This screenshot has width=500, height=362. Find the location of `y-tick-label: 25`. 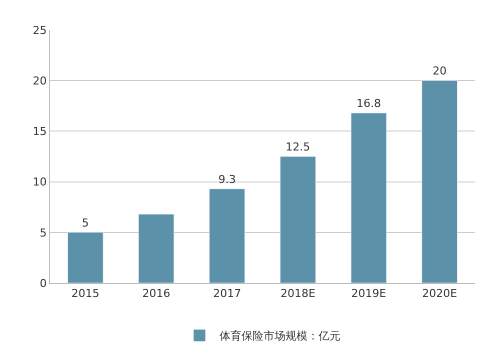

y-tick-label: 25 is located at coordinates (39, 30).